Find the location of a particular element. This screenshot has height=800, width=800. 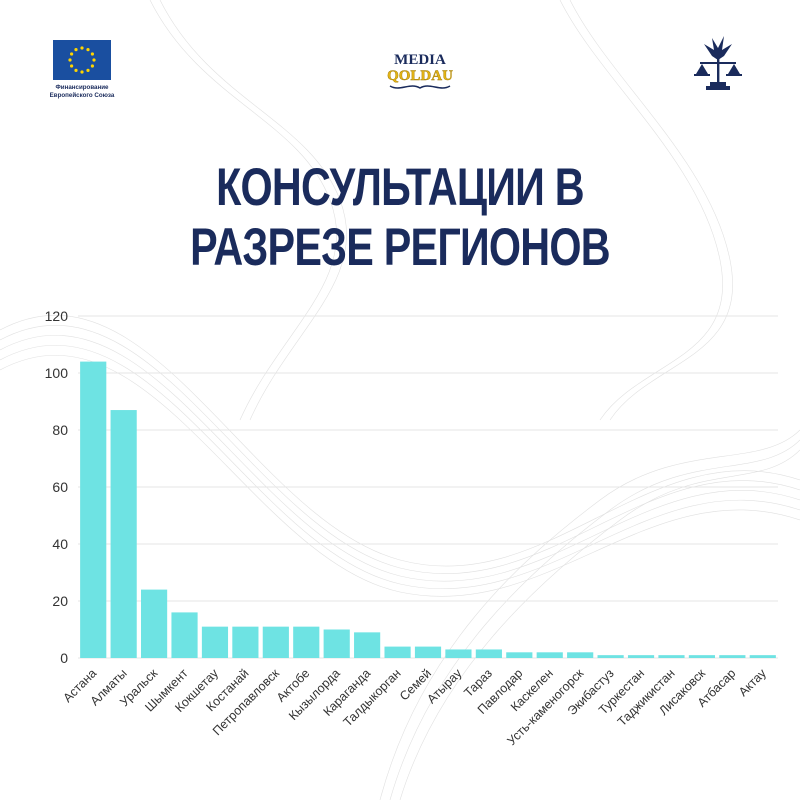

y-tick-label: 40 is located at coordinates (60, 544).